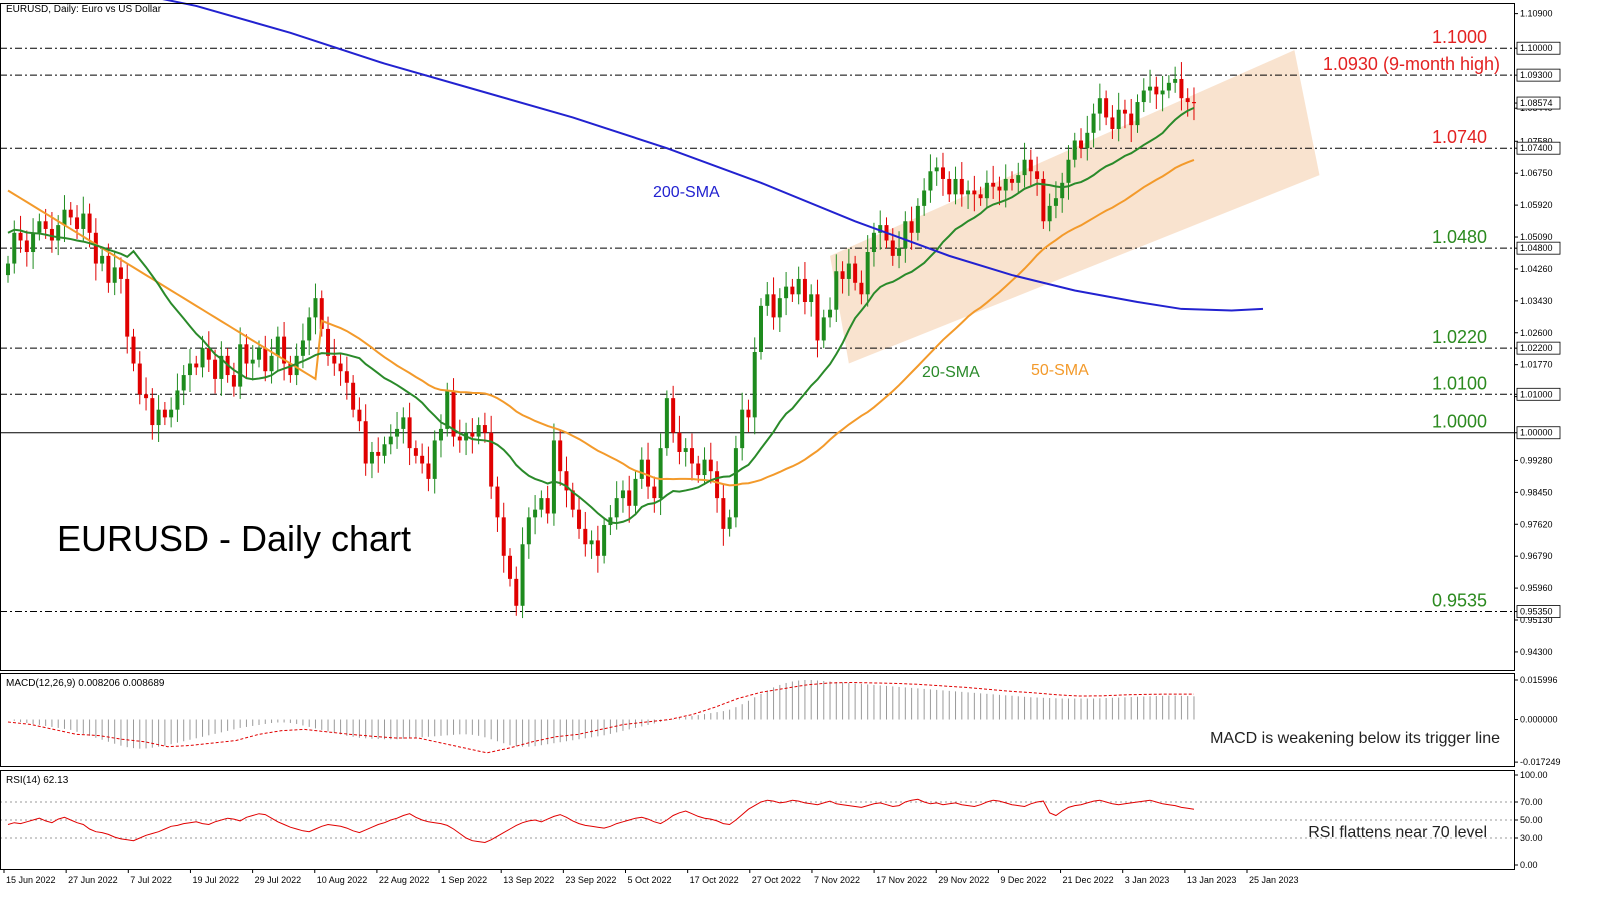  I want to click on rsi-tick-label: 50.00, so click(1531, 820).